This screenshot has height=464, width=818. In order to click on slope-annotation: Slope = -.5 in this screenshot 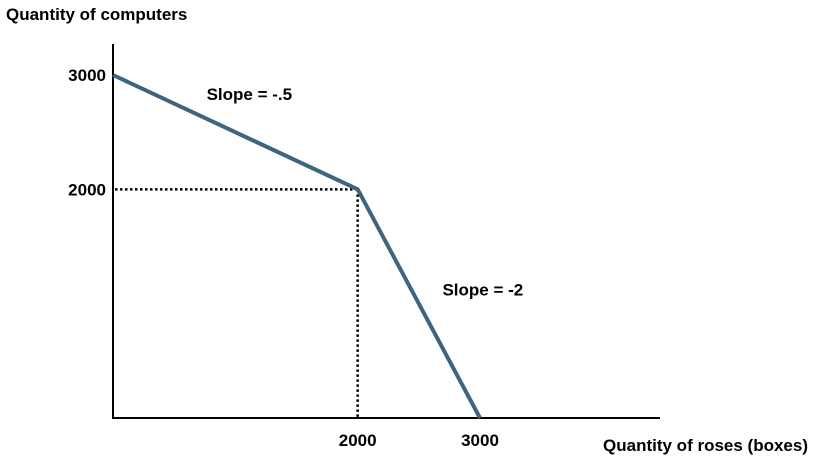, I will do `click(250, 94)`.